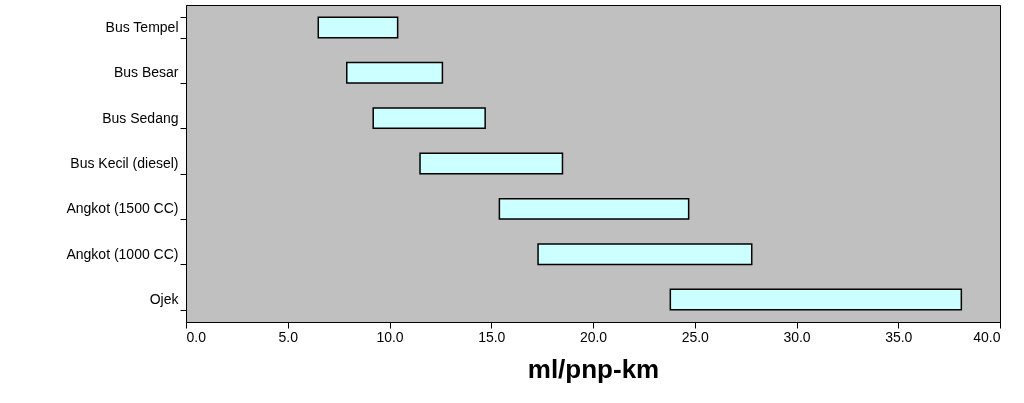 This screenshot has width=1024, height=403. I want to click on y-tick-label: Angkot (1500 CC), so click(122, 208).